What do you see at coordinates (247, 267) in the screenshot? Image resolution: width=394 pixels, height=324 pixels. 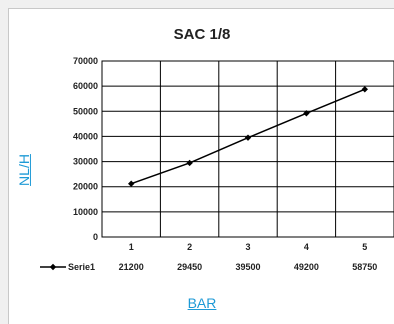 I see `data-table-value: 39500` at bounding box center [247, 267].